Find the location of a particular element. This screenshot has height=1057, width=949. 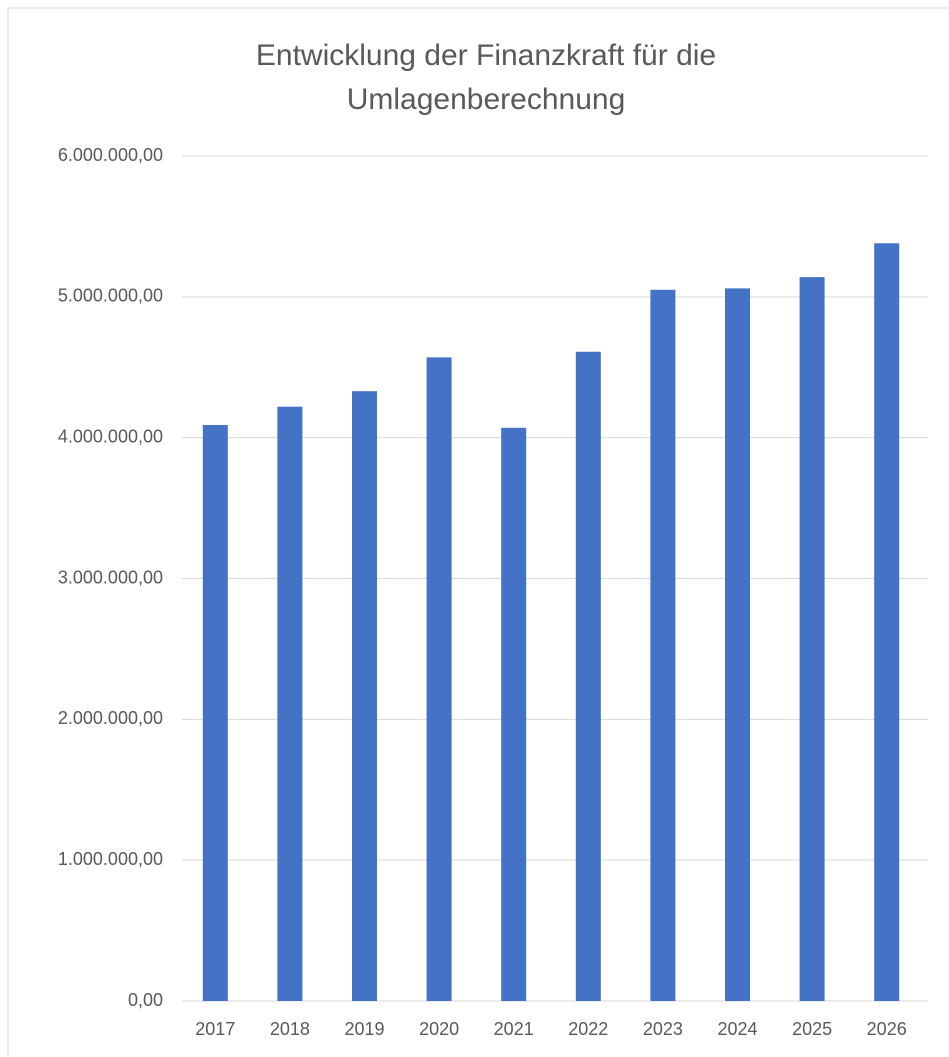

x-tick-label: 2021 is located at coordinates (514, 1029).